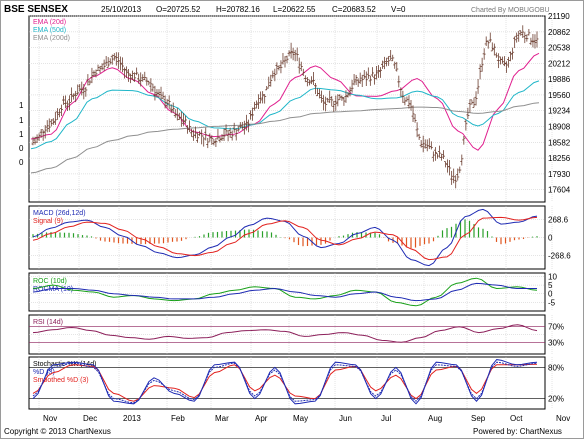  What do you see at coordinates (300, 418) in the screenshot?
I see `x-tick-label: May` at bounding box center [300, 418].